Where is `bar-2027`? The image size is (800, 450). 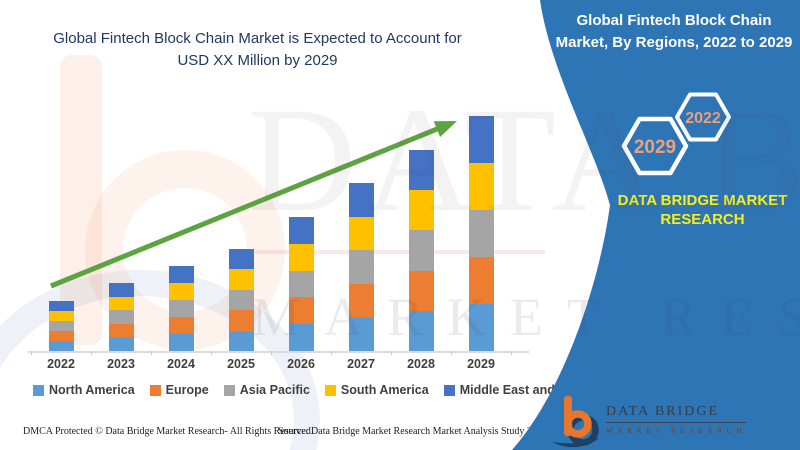 bar-2027 is located at coordinates (361, 267).